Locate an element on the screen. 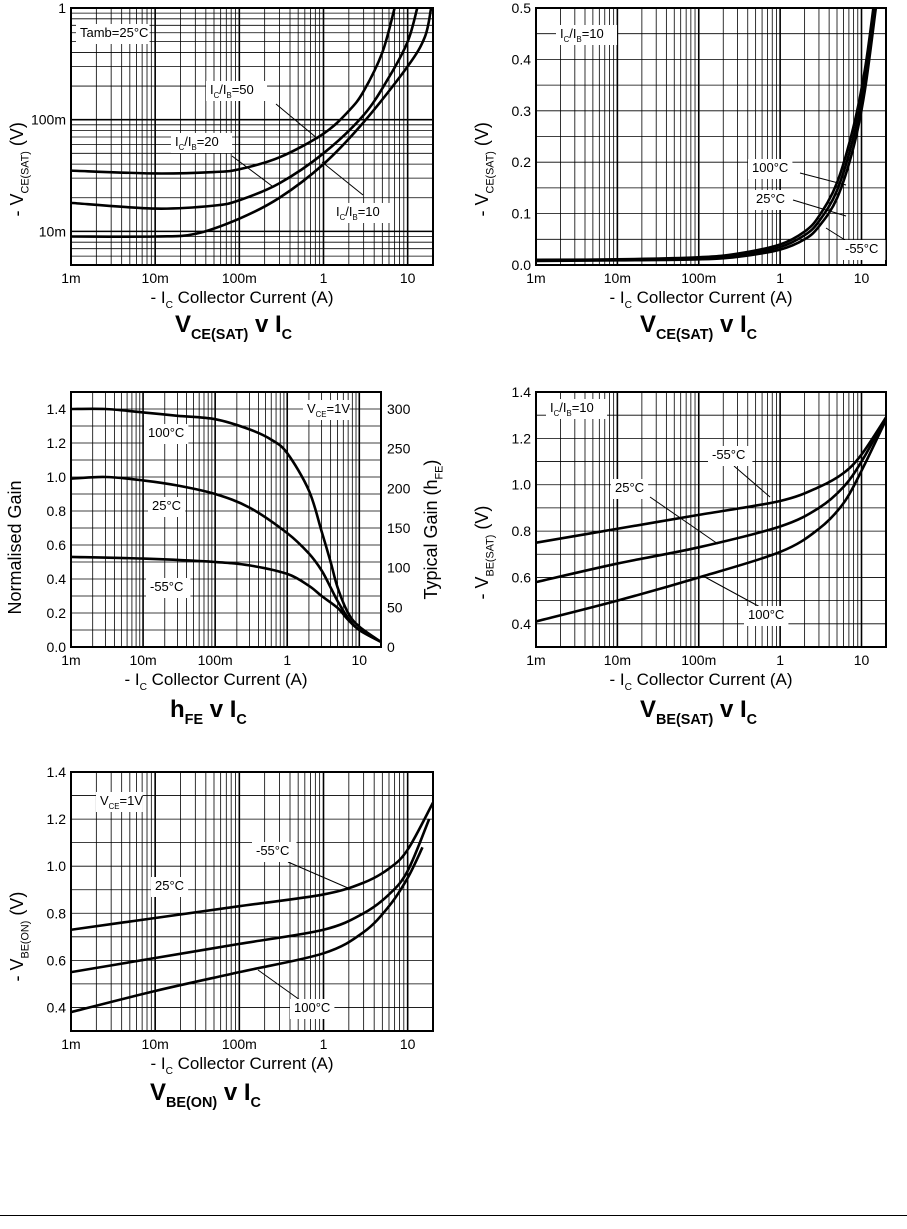 This screenshot has height=1229, width=907. subscript: FE is located at coordinates (439, 473).